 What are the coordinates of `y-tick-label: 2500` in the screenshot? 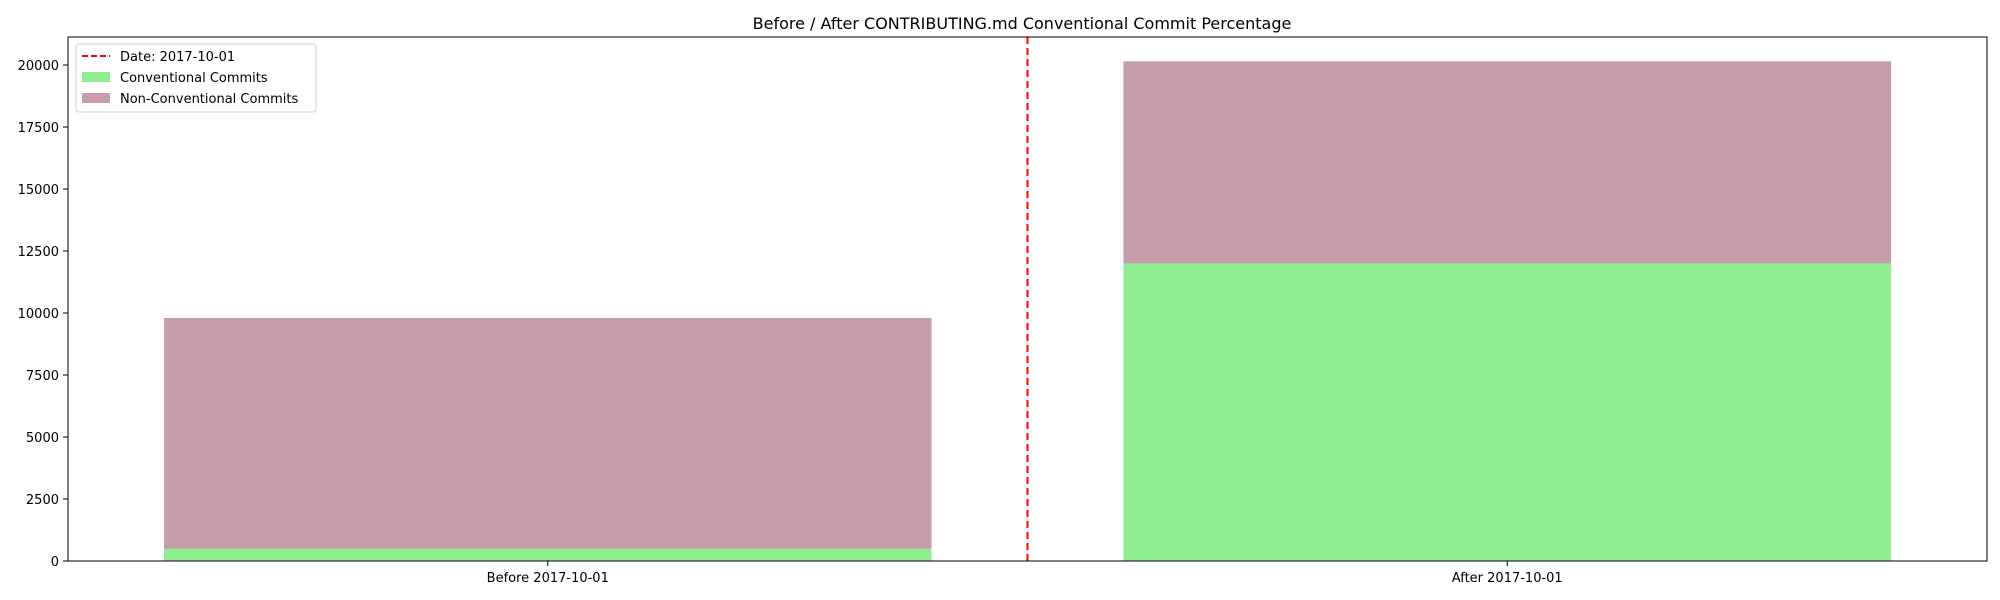 It's located at (42, 500).